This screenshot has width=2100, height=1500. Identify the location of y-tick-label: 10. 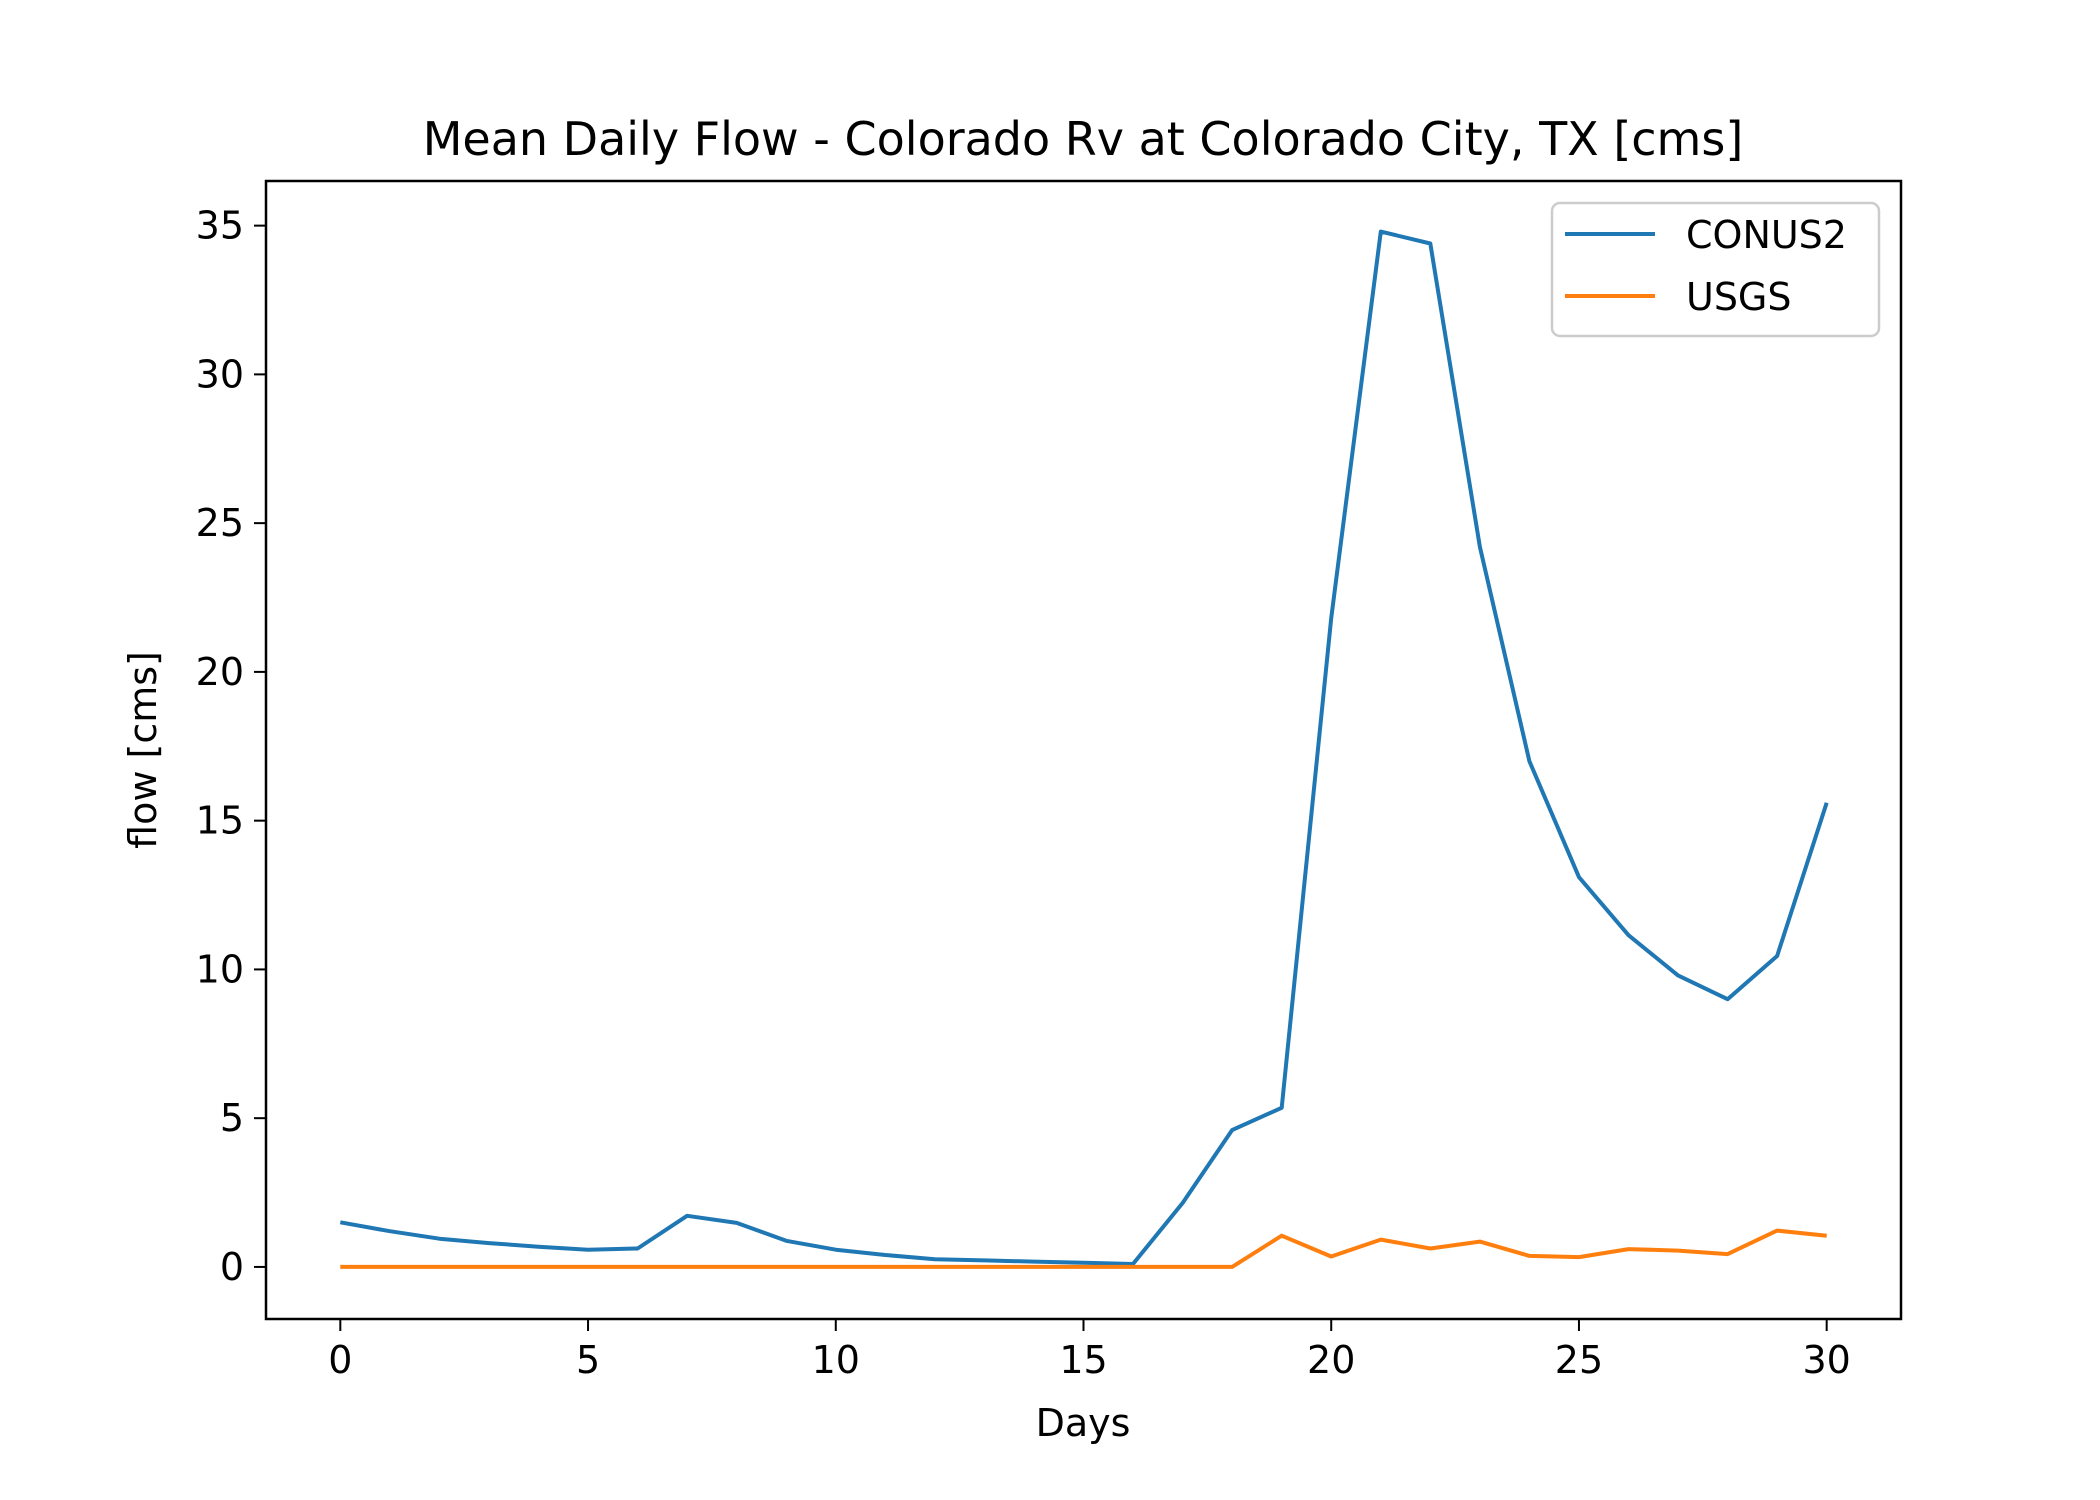
(220, 969).